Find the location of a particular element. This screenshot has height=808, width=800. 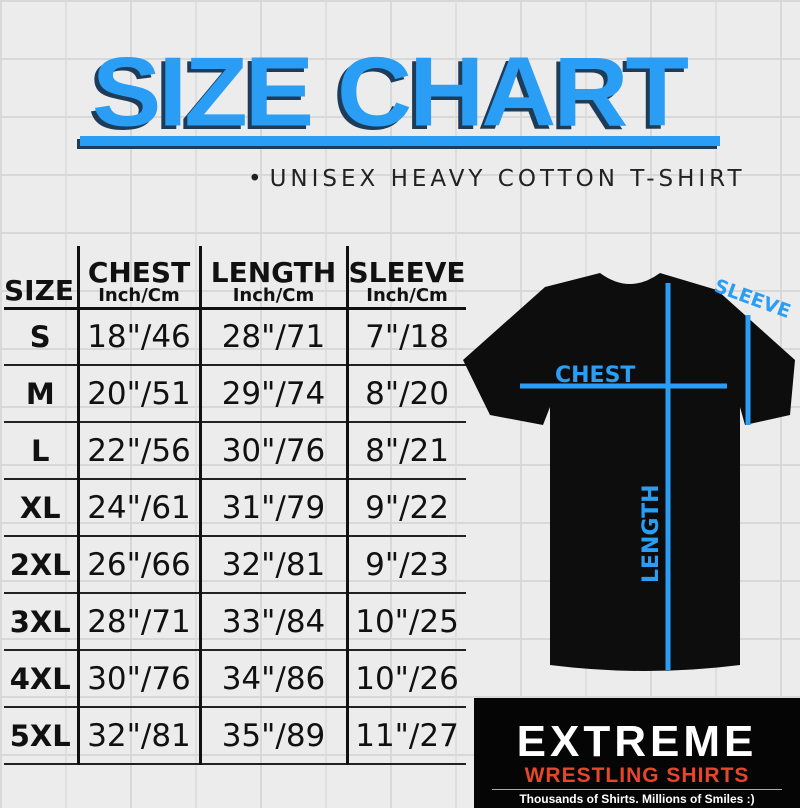

size-header: SIZE is located at coordinates (39, 290).